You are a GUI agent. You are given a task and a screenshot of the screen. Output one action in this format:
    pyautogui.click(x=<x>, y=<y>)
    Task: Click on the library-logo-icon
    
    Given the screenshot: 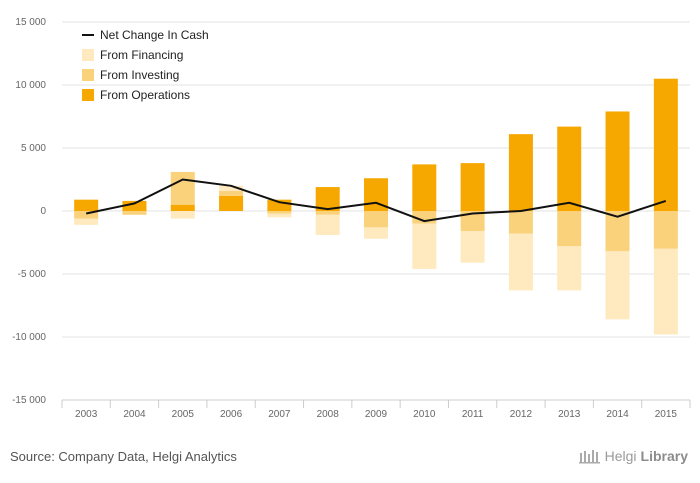 What is the action you would take?
    pyautogui.click(x=589, y=457)
    